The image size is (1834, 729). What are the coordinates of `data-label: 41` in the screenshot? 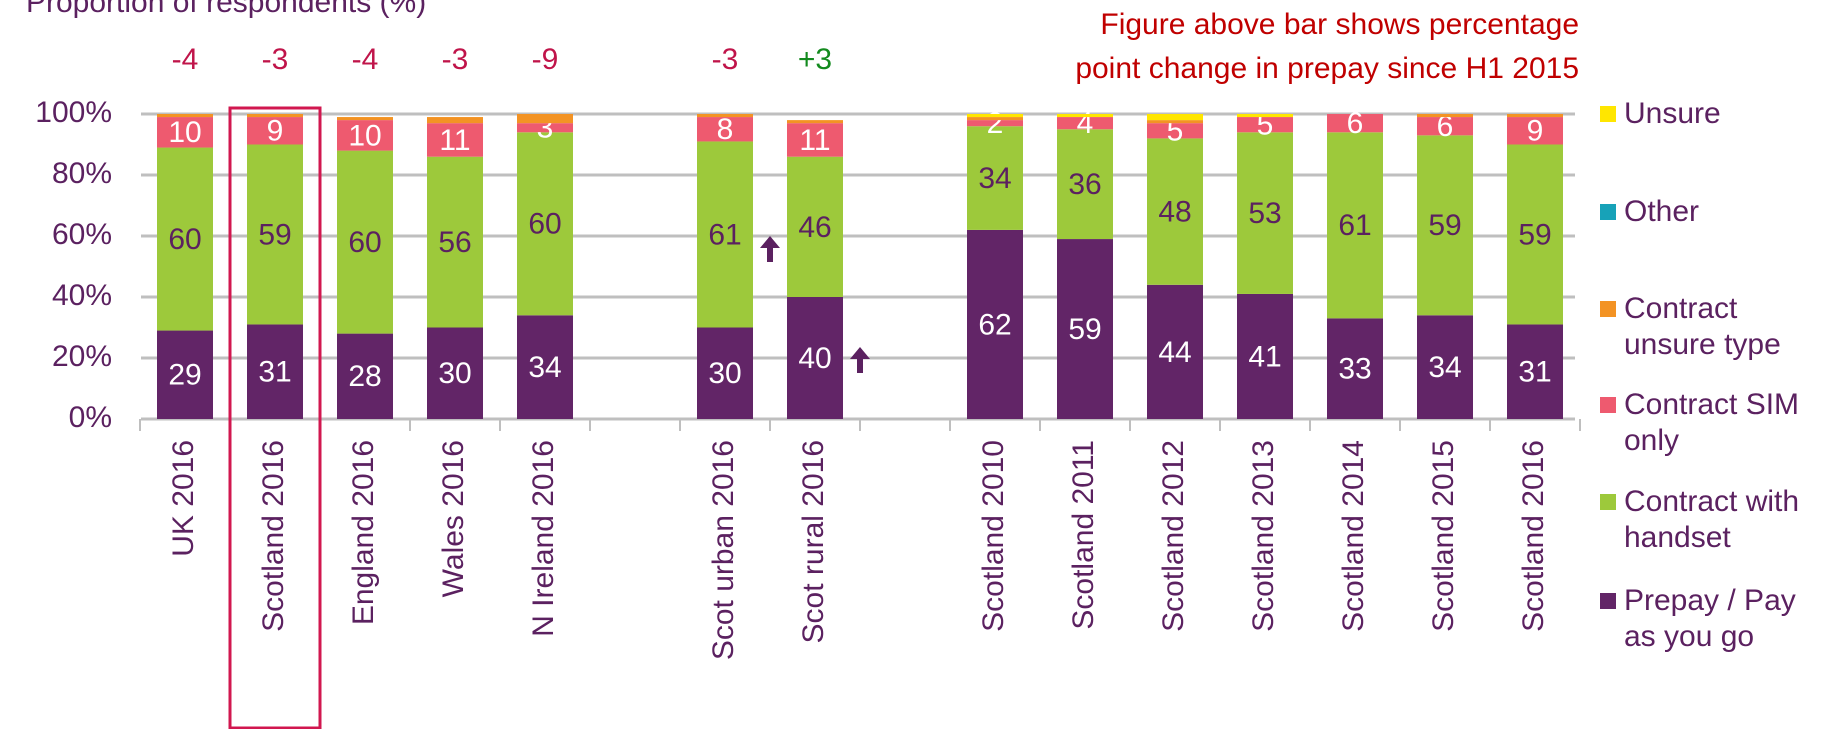 It's located at (1264, 356).